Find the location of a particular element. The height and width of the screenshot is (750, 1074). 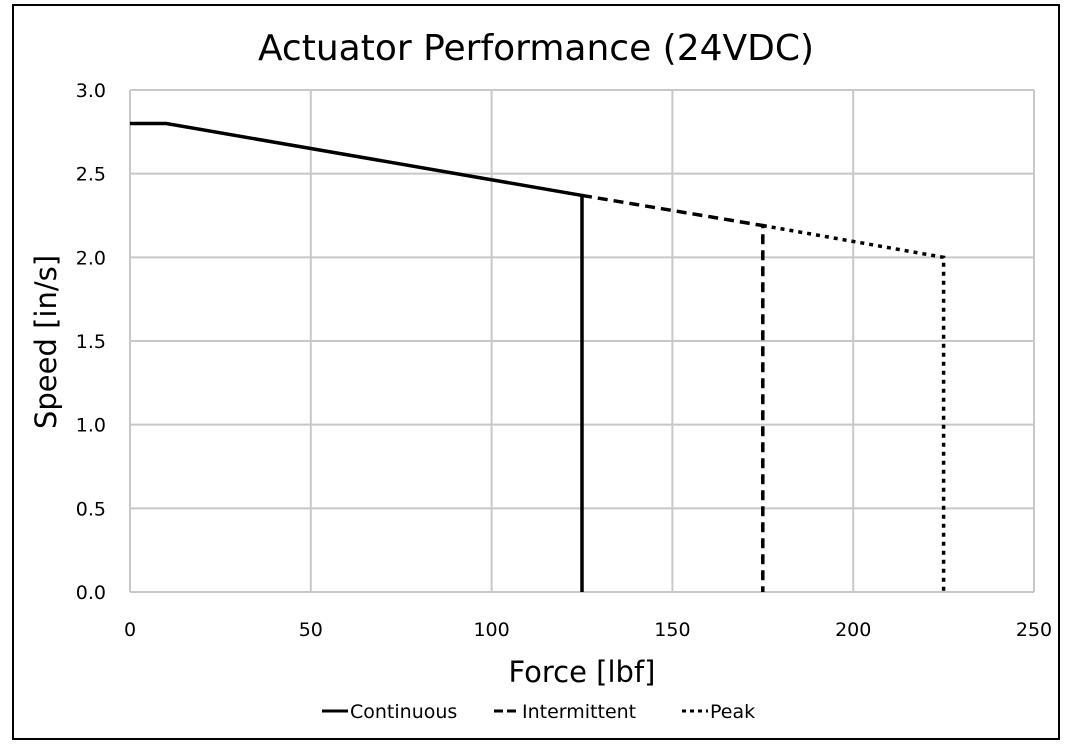

legend: Continuous Intermittent Peak is located at coordinates (538, 712).